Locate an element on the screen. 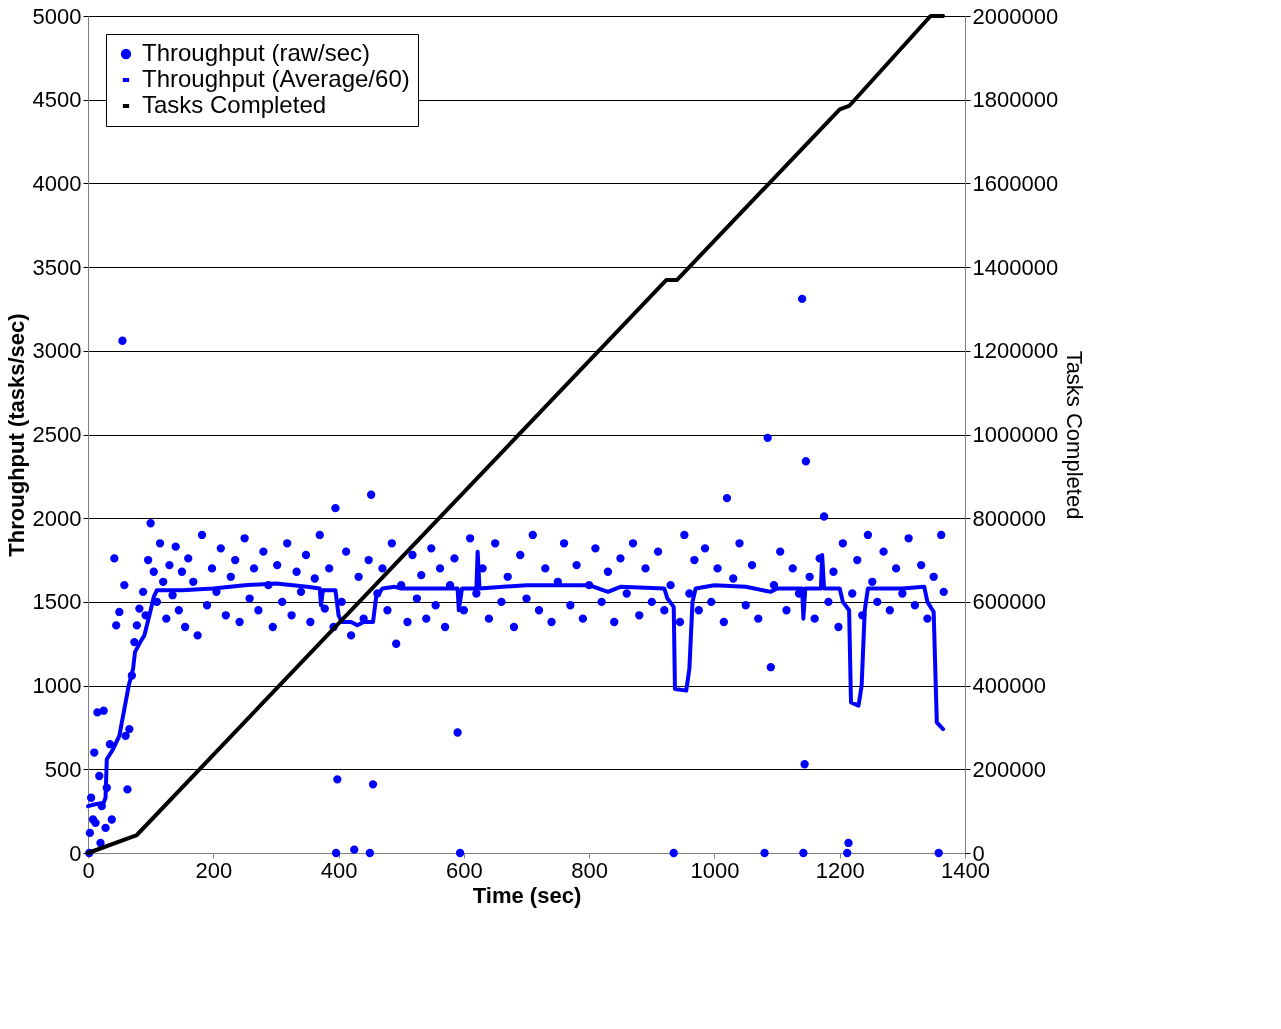 Image resolution: width=1281 pixels, height=1029 pixels. y-tick-label: 2000 is located at coordinates (57, 518).